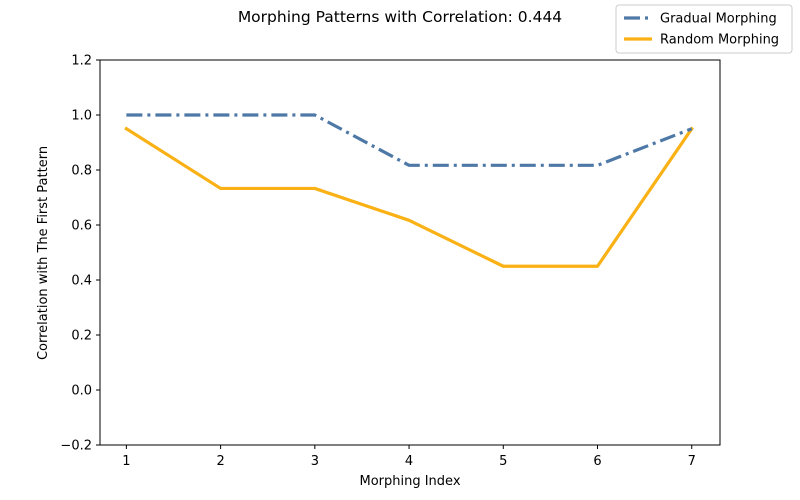 The height and width of the screenshot is (500, 800). I want to click on y-axis: −0.2 0.0 0.2 0.4 0.6 0.8 1.0 1.2, so click(80, 254).